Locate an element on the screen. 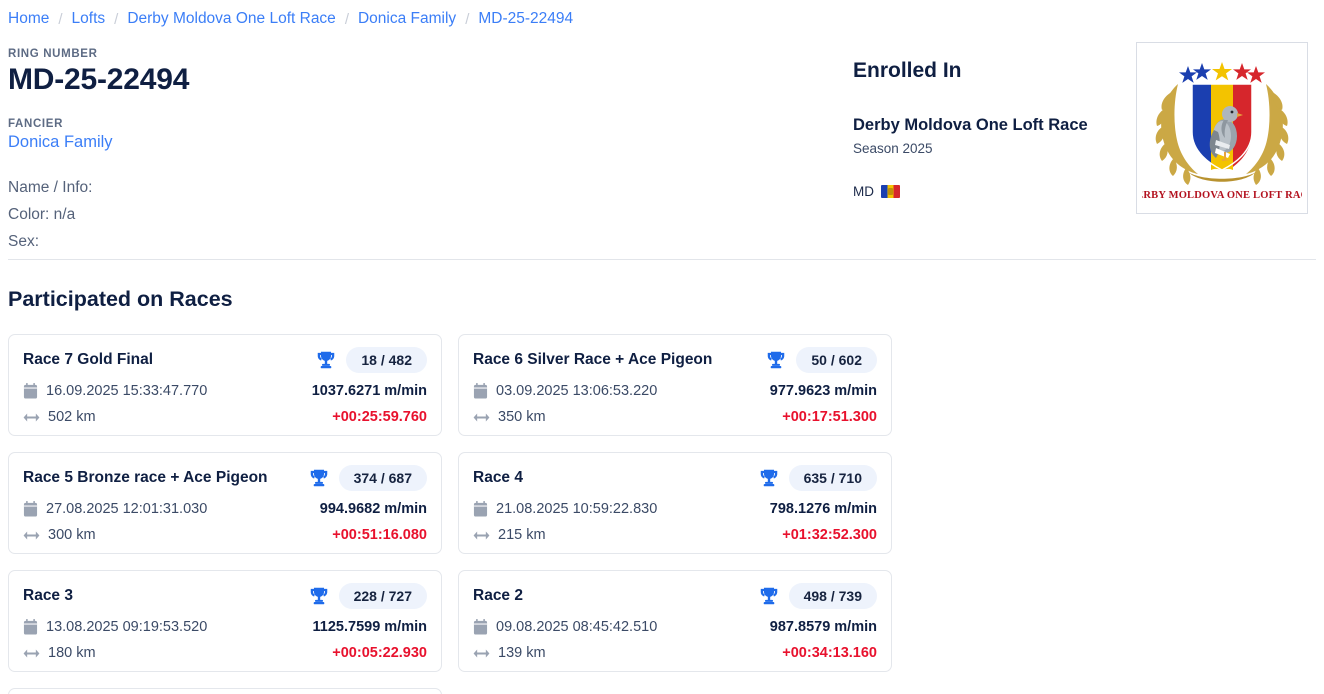 This screenshot has width=1324, height=694. race-rank-group: 498 / 739 is located at coordinates (817, 596).